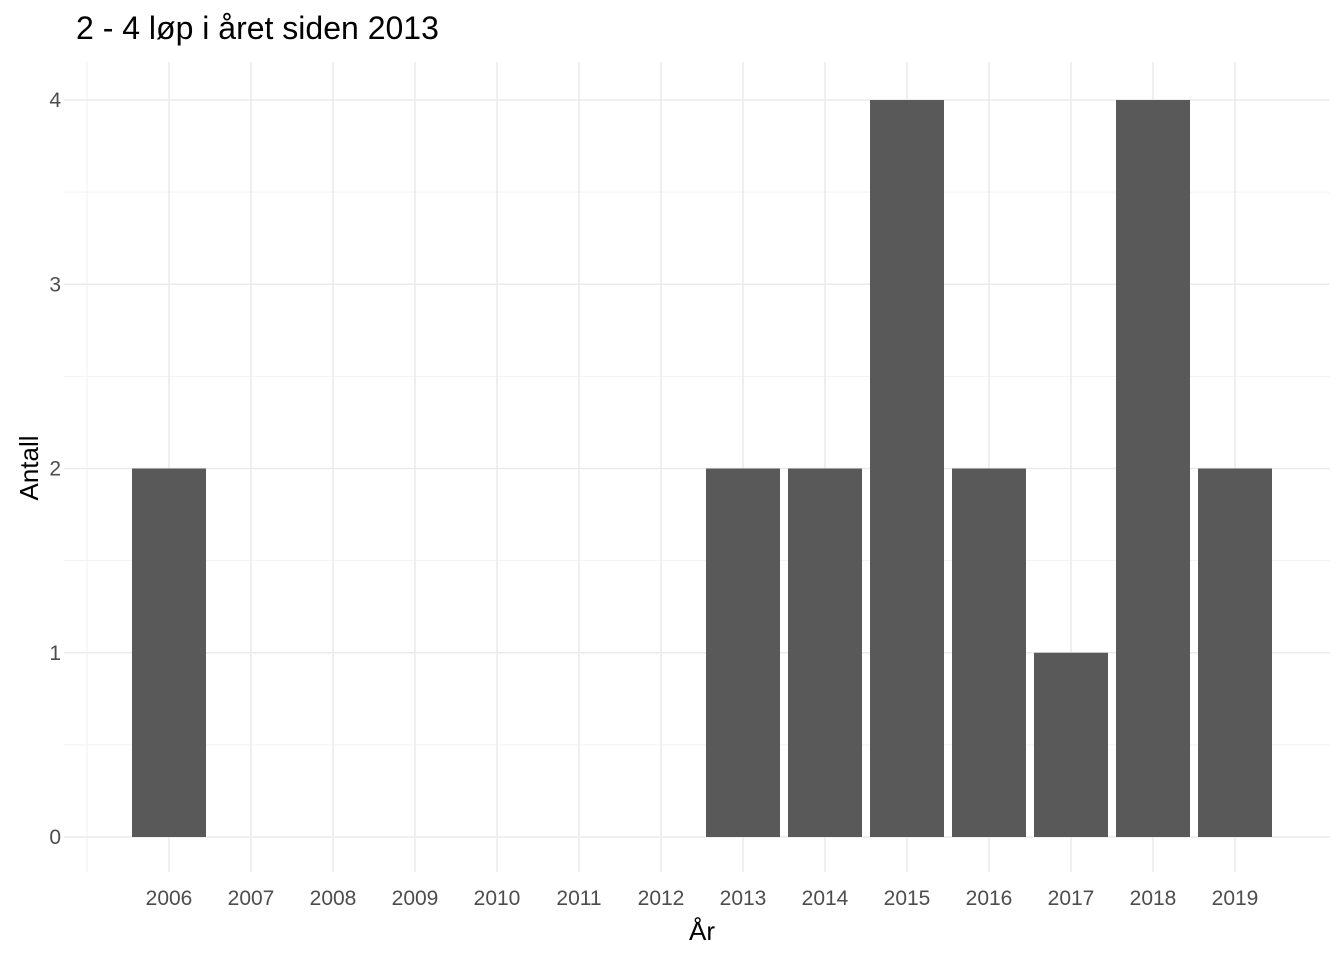  What do you see at coordinates (169, 652) in the screenshot?
I see `bar-2006` at bounding box center [169, 652].